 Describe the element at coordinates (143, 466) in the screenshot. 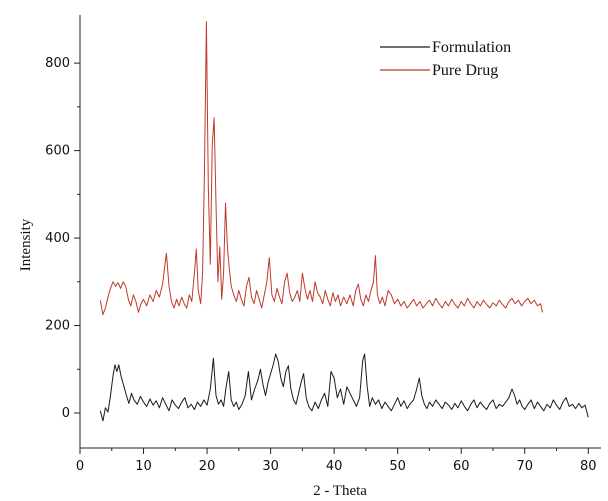

I see `x-tick-label: 10` at that location.